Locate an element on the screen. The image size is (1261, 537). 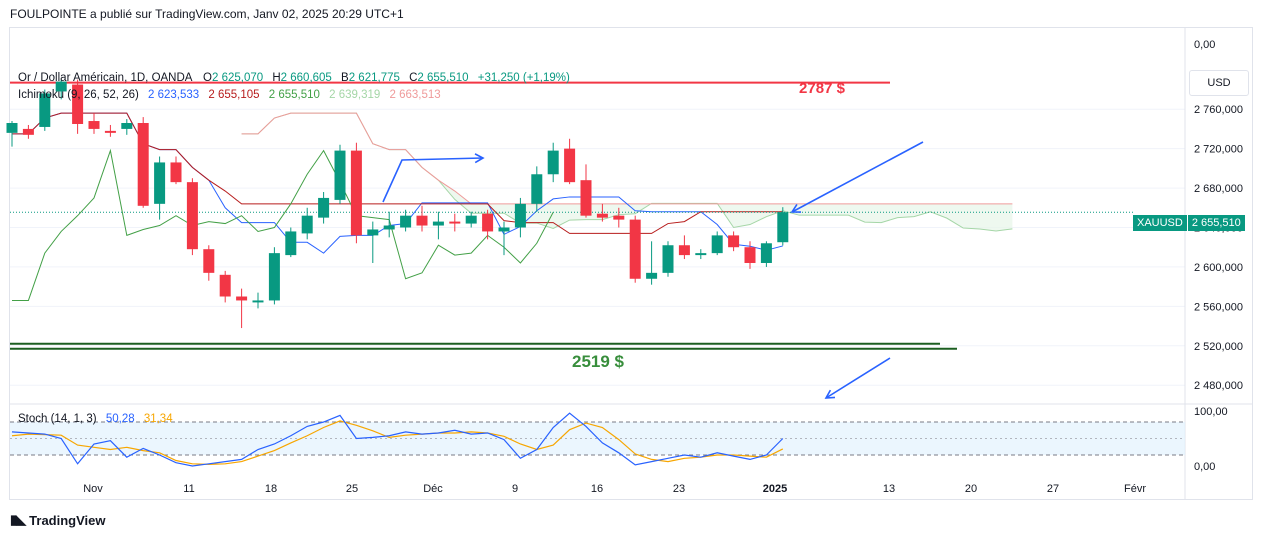
span-a-value: 2 639,319 is located at coordinates (355, 95).